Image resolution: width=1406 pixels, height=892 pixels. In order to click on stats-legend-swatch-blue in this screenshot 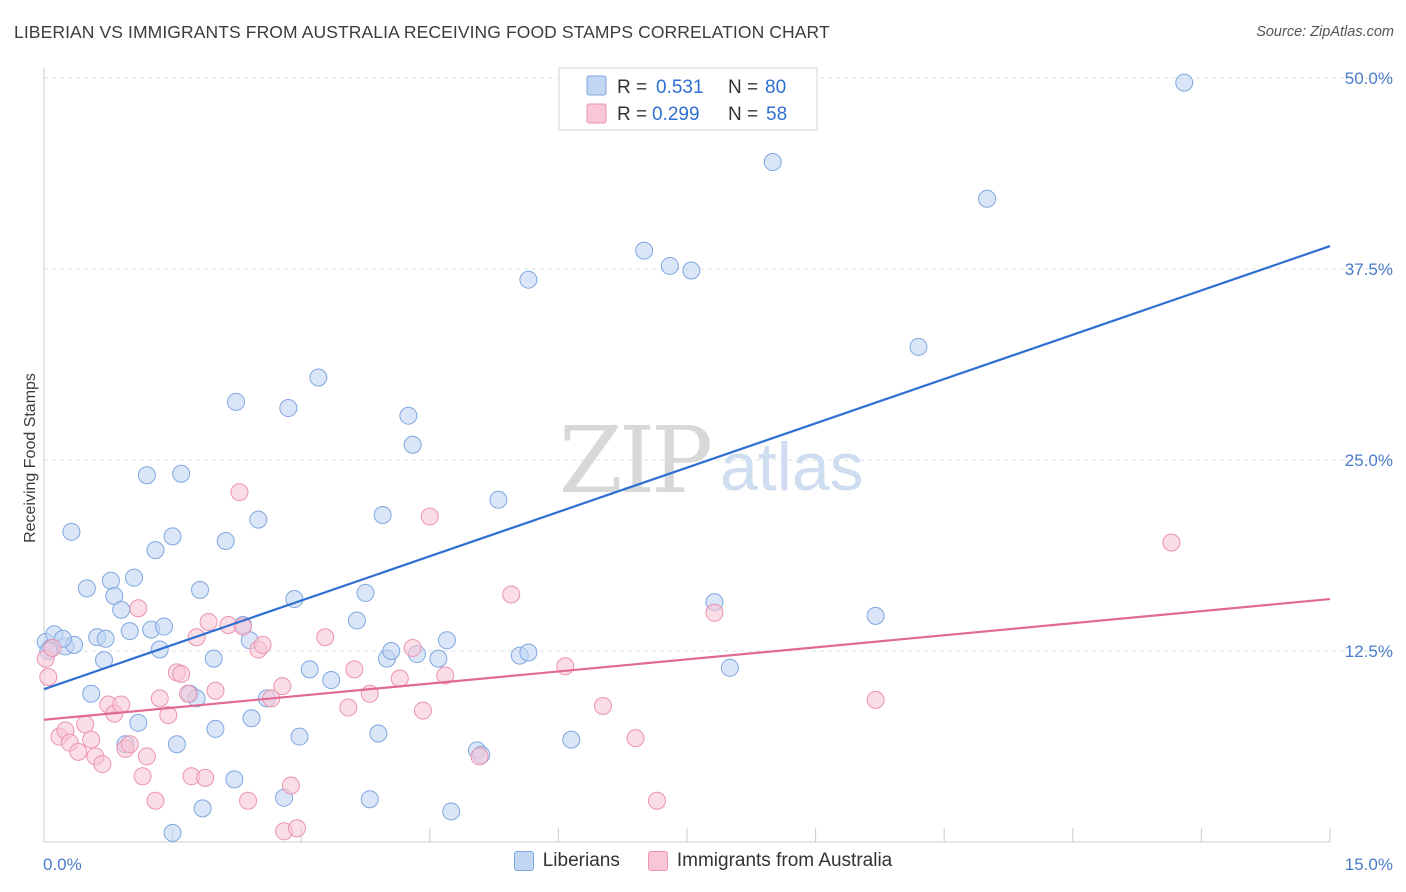, I will do `click(596, 85)`.